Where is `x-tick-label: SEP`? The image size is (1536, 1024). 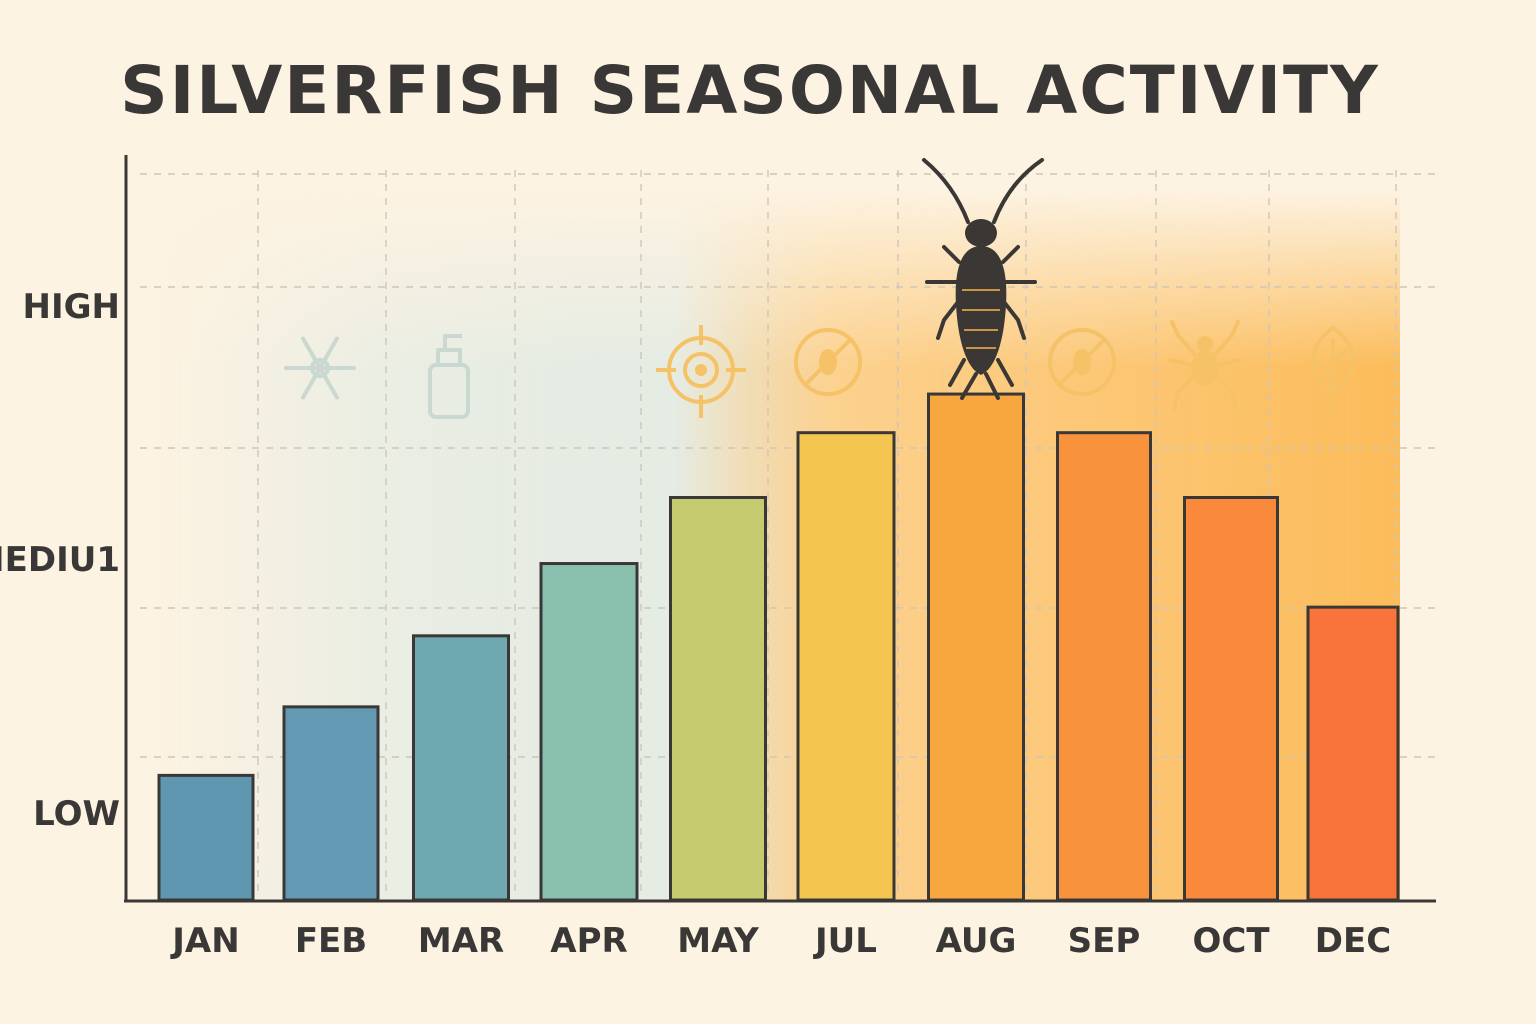 x-tick-label: SEP is located at coordinates (1104, 941).